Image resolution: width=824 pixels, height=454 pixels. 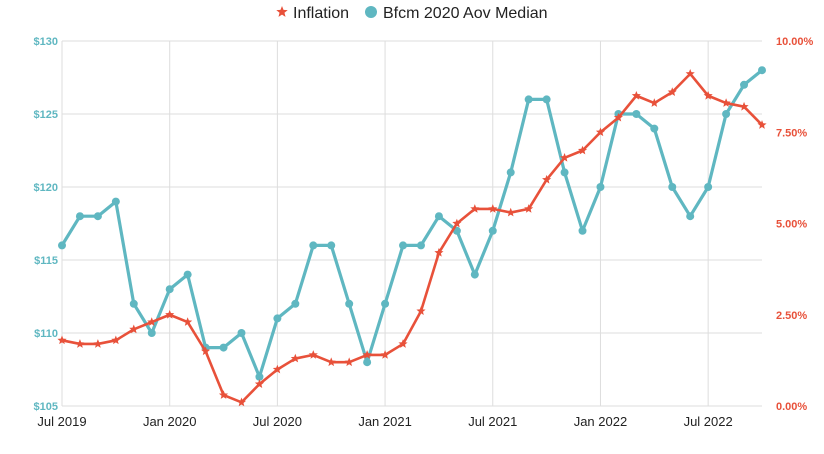 I want to click on legend-star-icon, so click(x=282, y=11).